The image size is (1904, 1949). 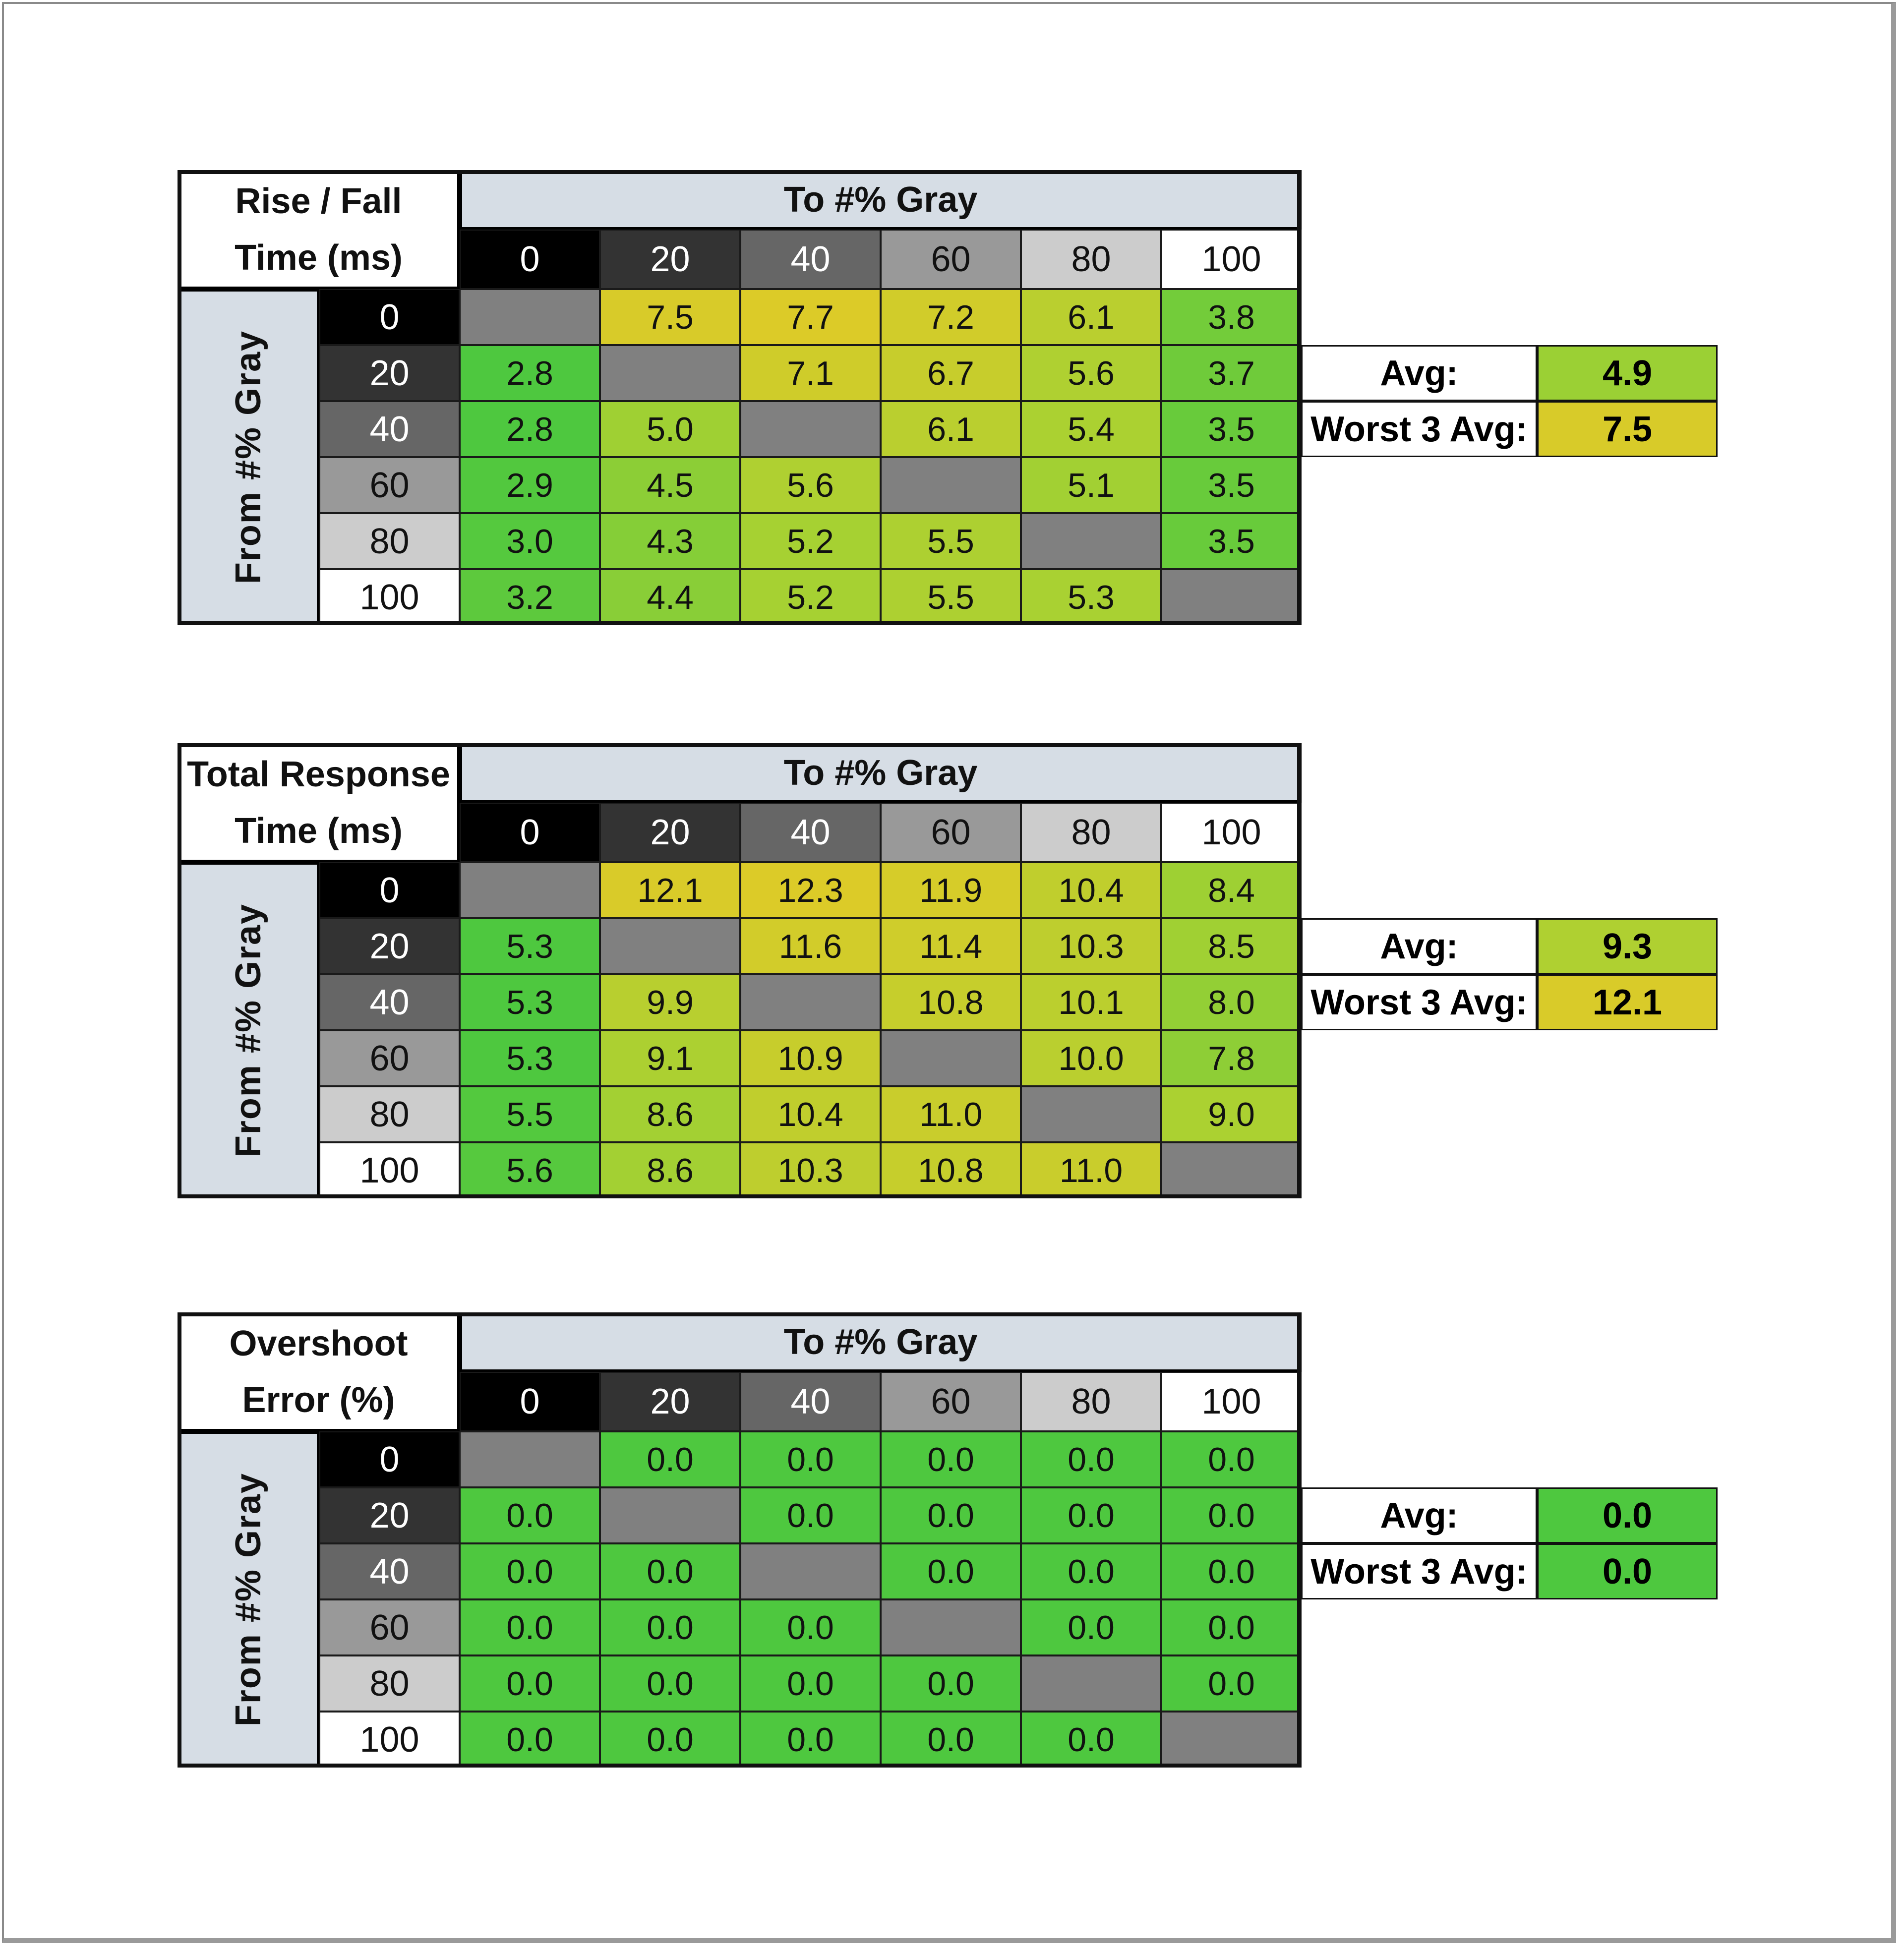 What do you see at coordinates (319, 258) in the screenshot?
I see `title-line-2: Time (ms)` at bounding box center [319, 258].